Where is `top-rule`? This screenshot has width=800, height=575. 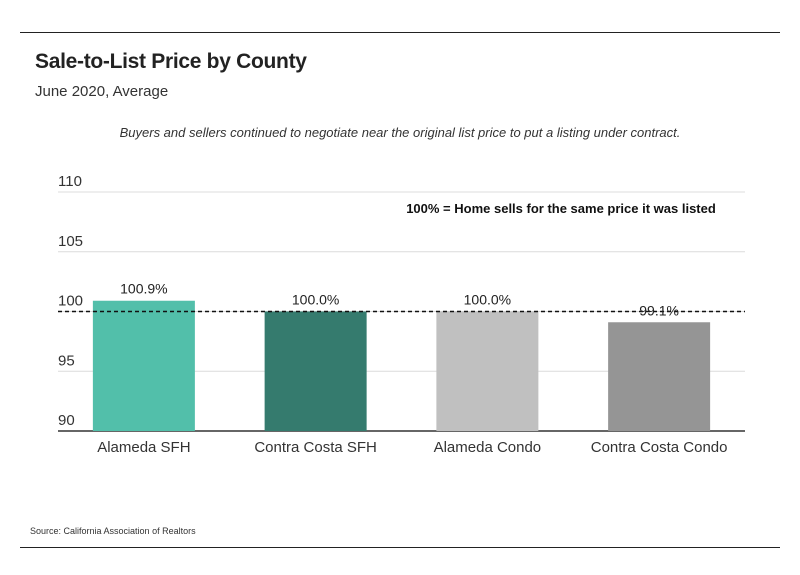
top-rule is located at coordinates (400, 32).